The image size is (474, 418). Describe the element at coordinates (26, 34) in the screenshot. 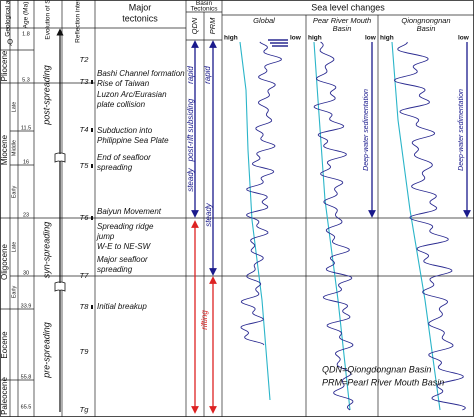

I see `age: 1.8` at that location.